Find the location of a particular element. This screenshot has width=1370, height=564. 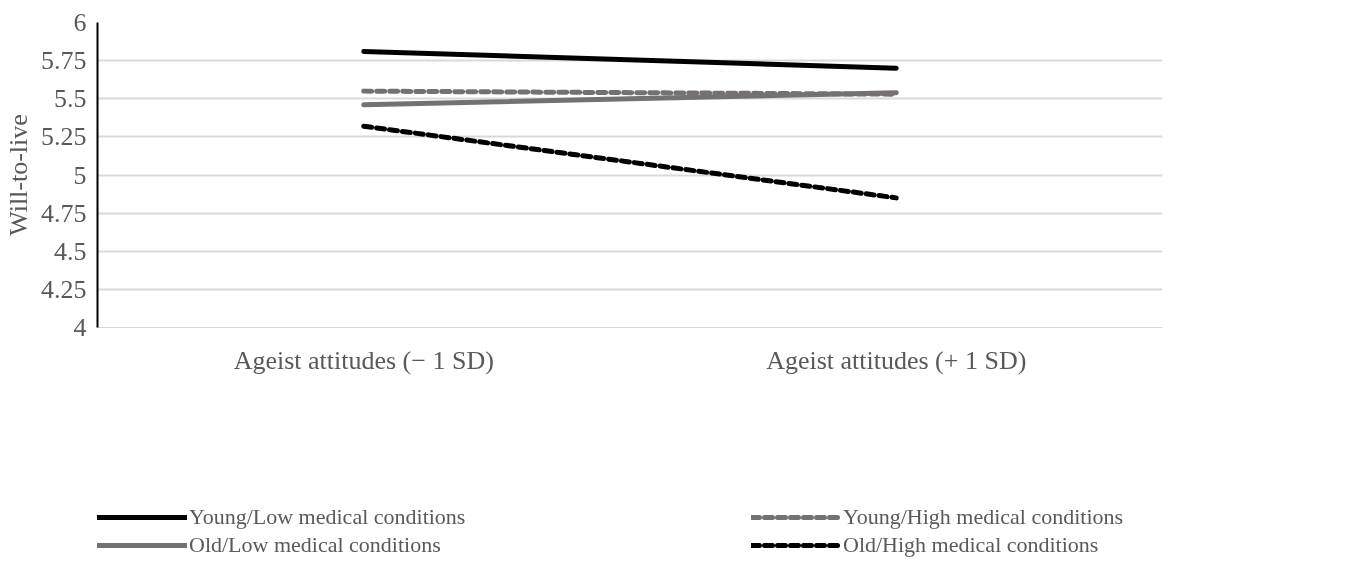

y-tick-label: 4.25 is located at coordinates (64, 289).